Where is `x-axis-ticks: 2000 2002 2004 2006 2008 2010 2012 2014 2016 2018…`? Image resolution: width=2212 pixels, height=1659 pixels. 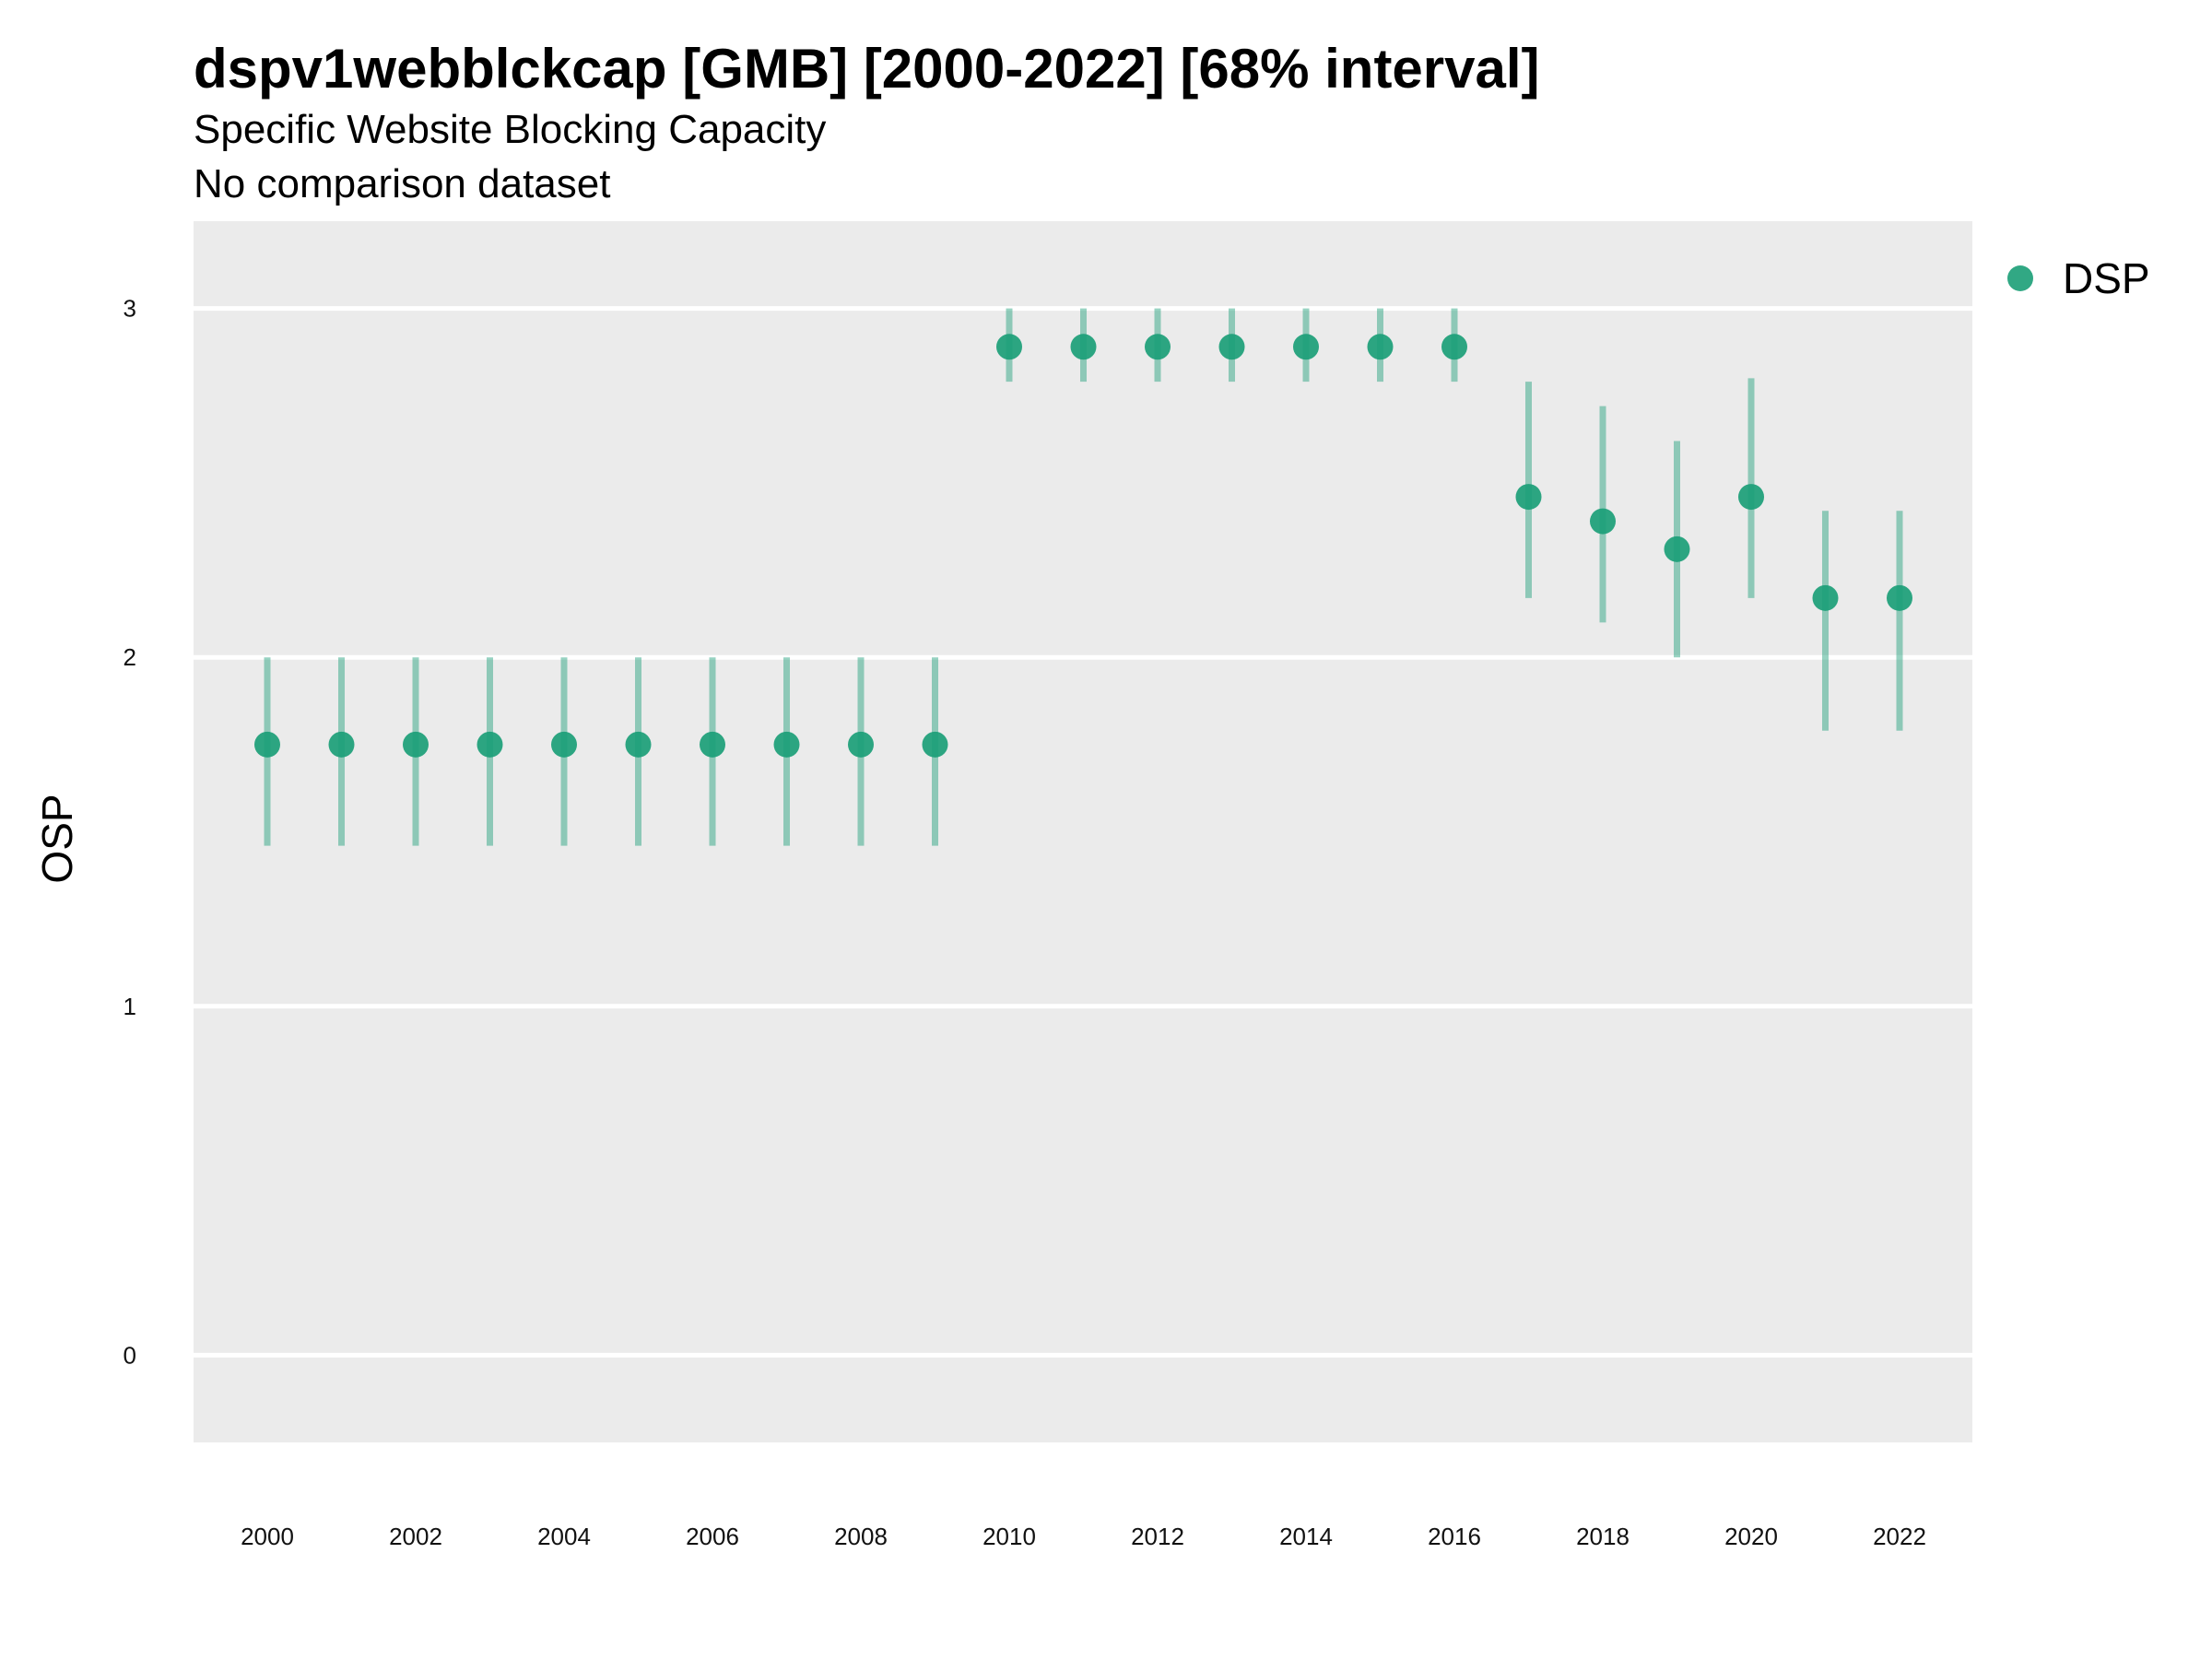
x-axis-ticks: 2000 2002 2004 2006 2008 2010 2012 2014 2016 2018… is located at coordinates (1083, 1536).